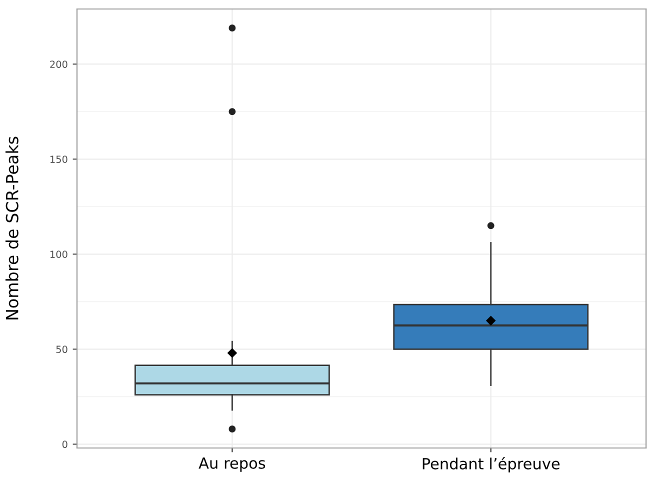 This screenshot has height=479, width=648. Describe the element at coordinates (59, 254) in the screenshot. I see `y-tick-label: 100` at that location.